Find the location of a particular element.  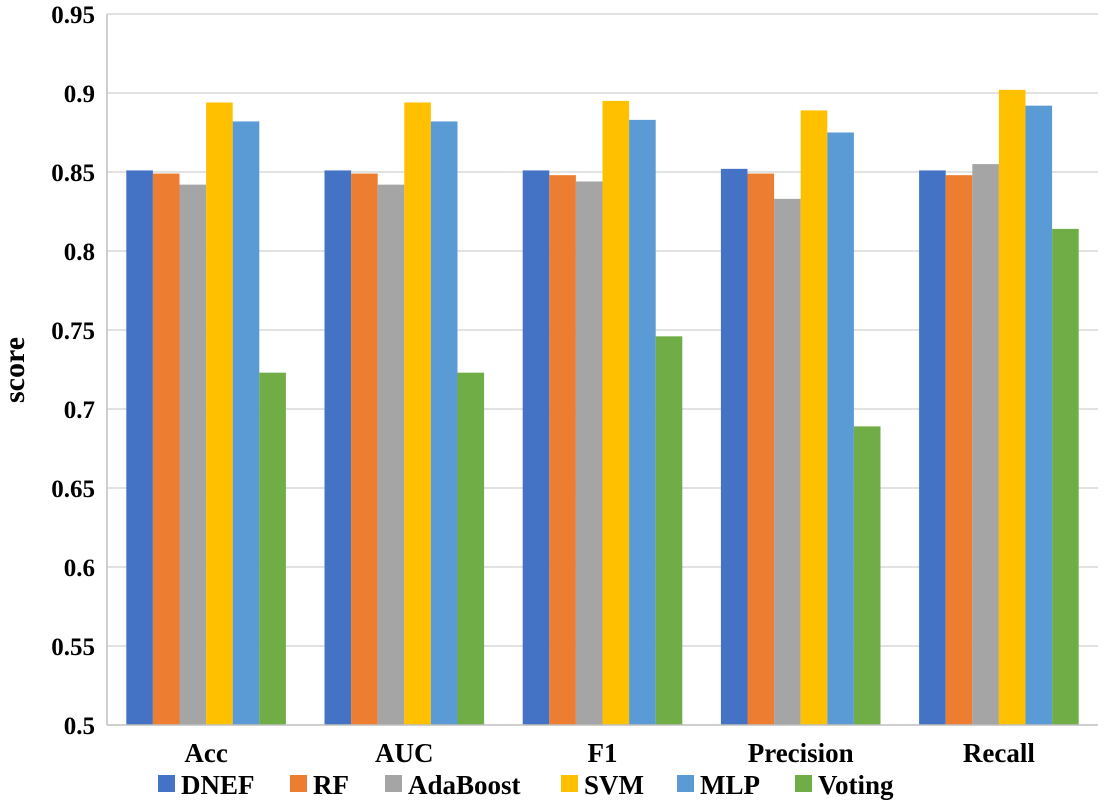

y-tick-label: 0.55 is located at coordinates (73, 647).